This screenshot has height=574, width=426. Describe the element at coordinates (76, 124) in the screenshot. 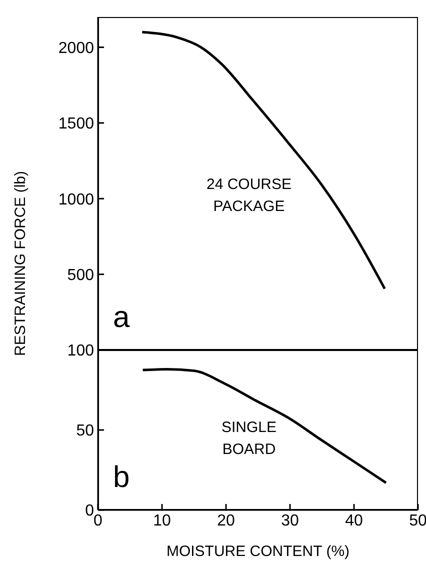

I see `y-tick-label: 1500` at that location.